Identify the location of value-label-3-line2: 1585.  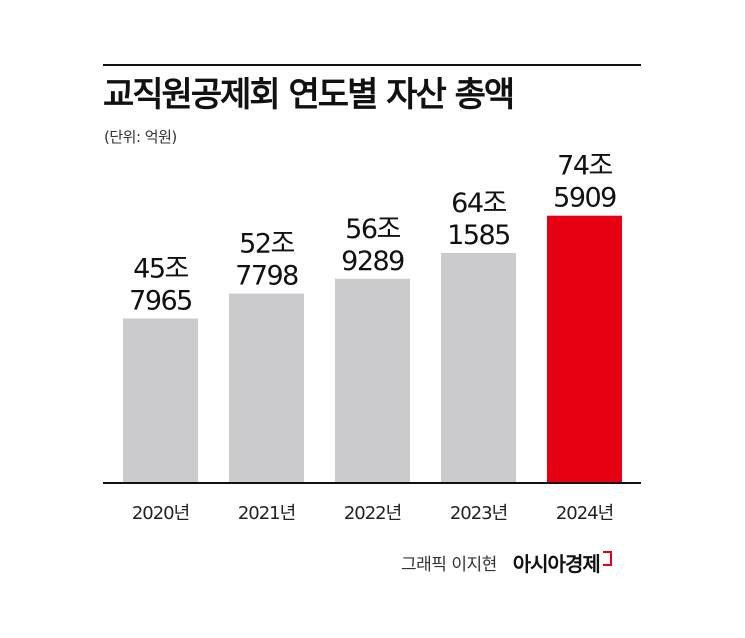
(478, 235).